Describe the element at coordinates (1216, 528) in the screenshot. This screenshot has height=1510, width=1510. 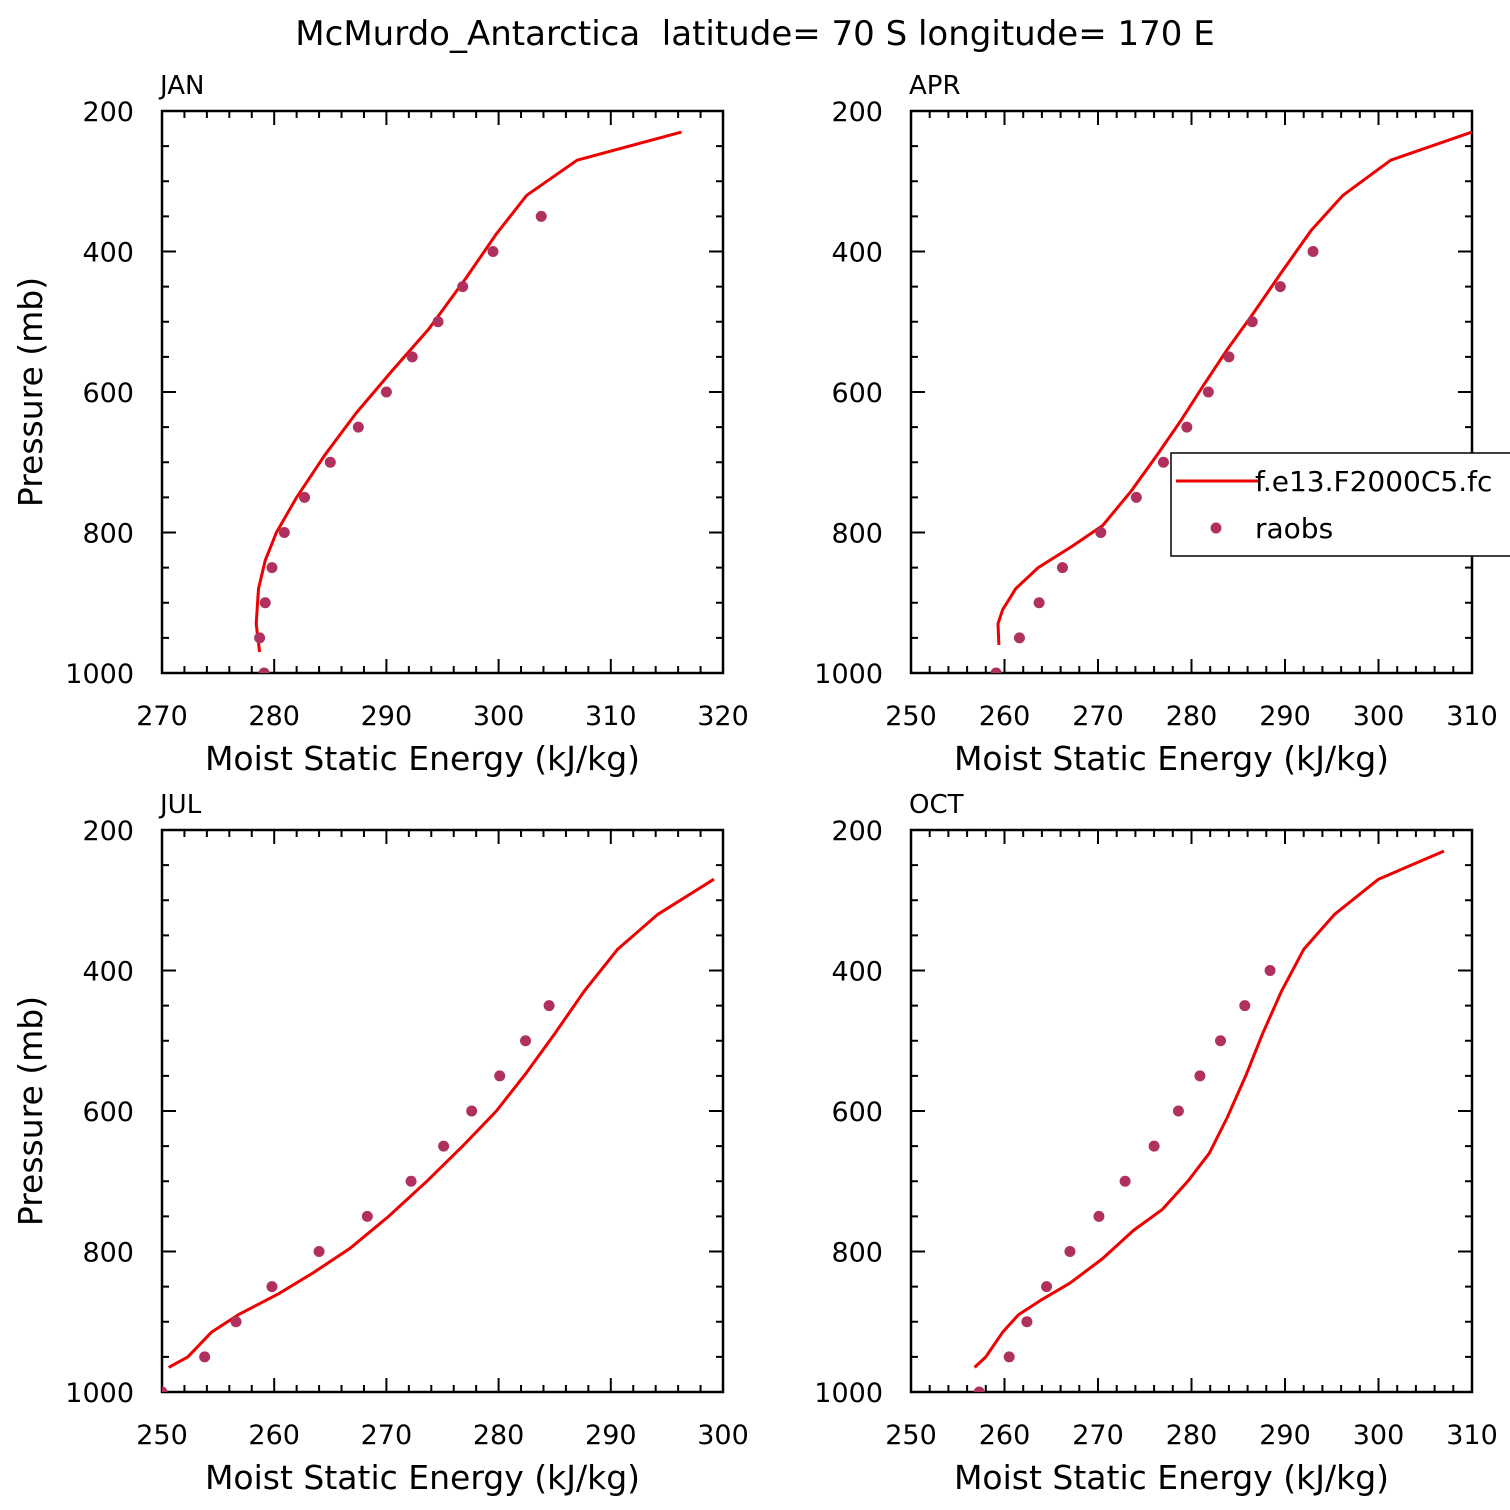
I see `legend-obs-swatch` at that location.